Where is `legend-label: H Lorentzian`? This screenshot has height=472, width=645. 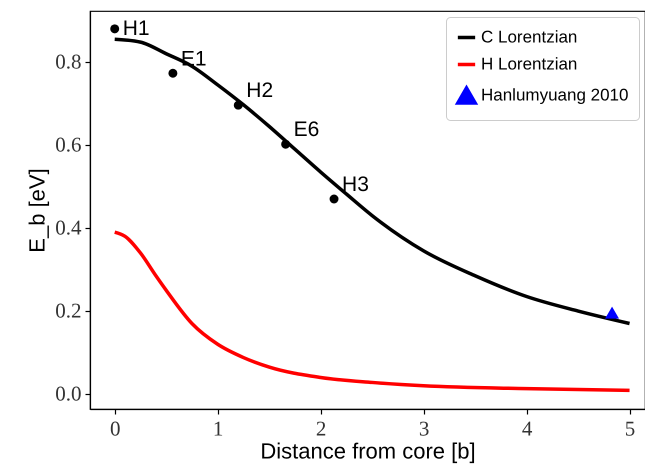 legend-label: H Lorentzian is located at coordinates (529, 64).